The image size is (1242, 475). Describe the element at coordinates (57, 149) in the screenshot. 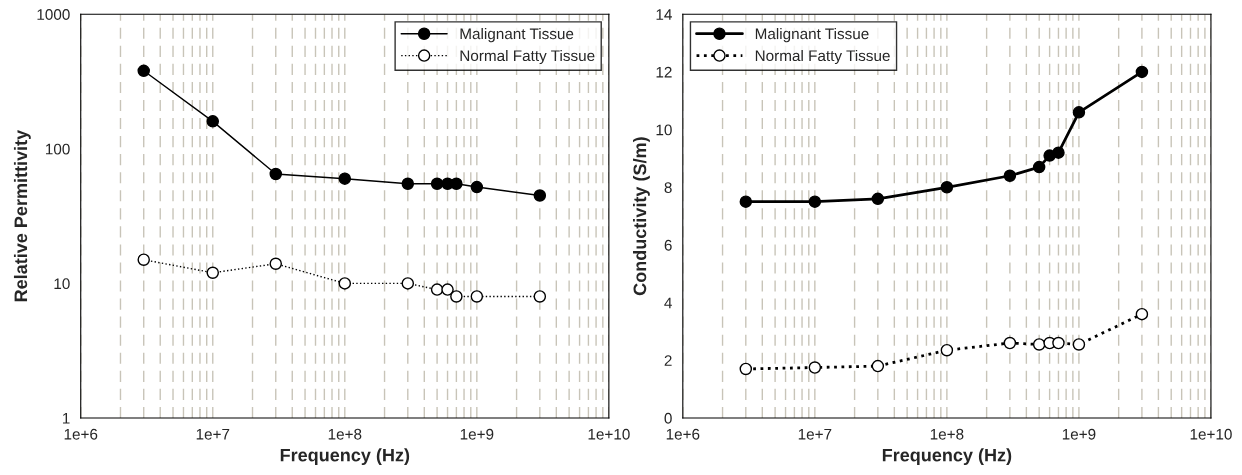

I see `y-tick-label: 100` at that location.